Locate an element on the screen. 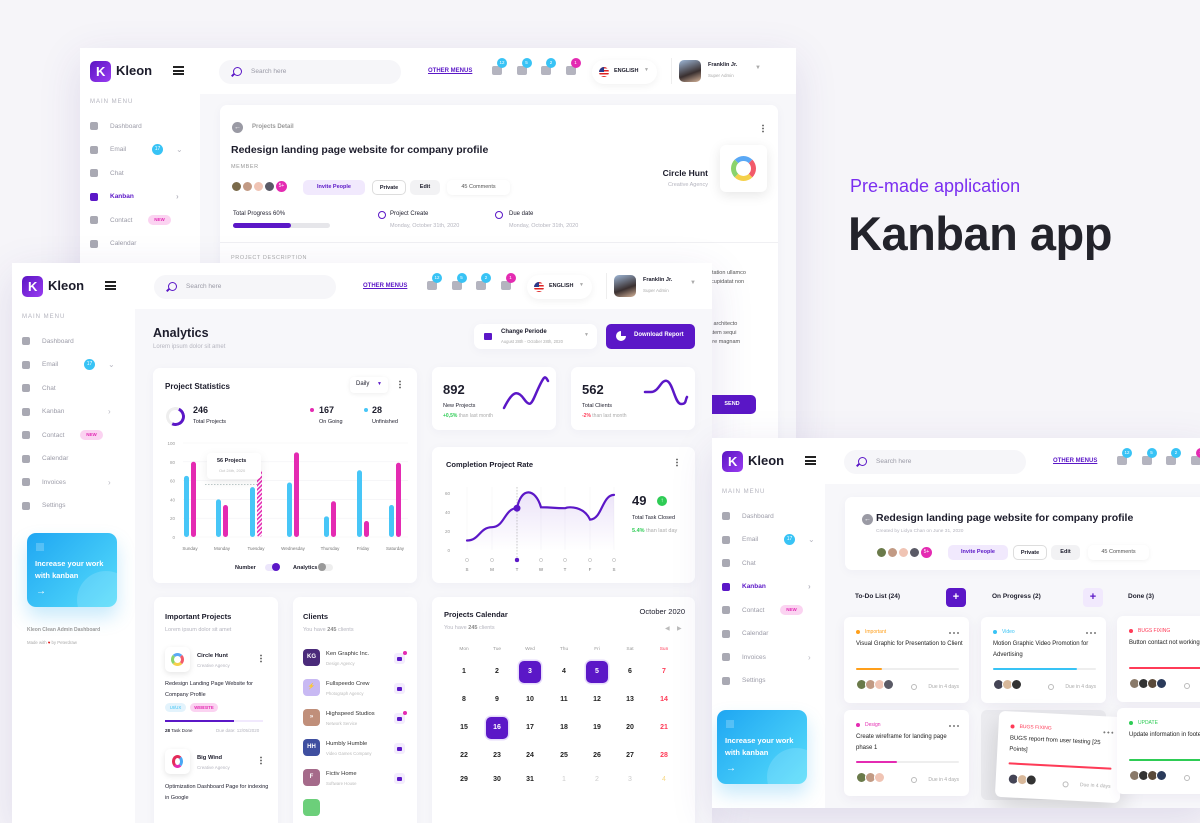 The height and width of the screenshot is (823, 1200). calendar-day-highlighted: 3 is located at coordinates (530, 672).